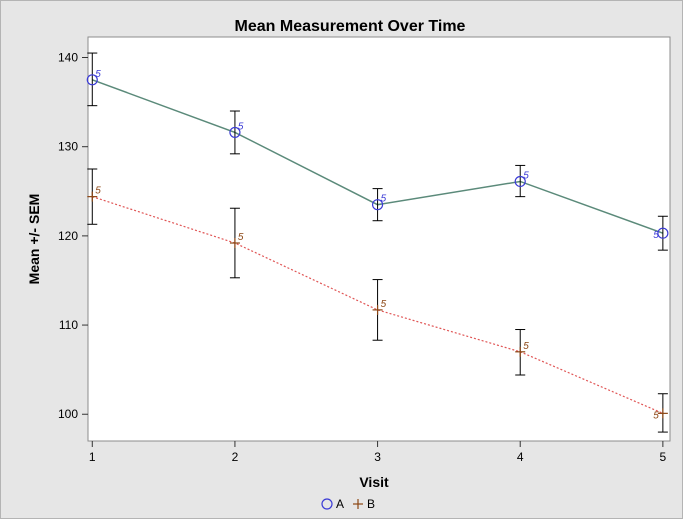  Describe the element at coordinates (340, 504) in the screenshot. I see `legend-label: A` at that location.